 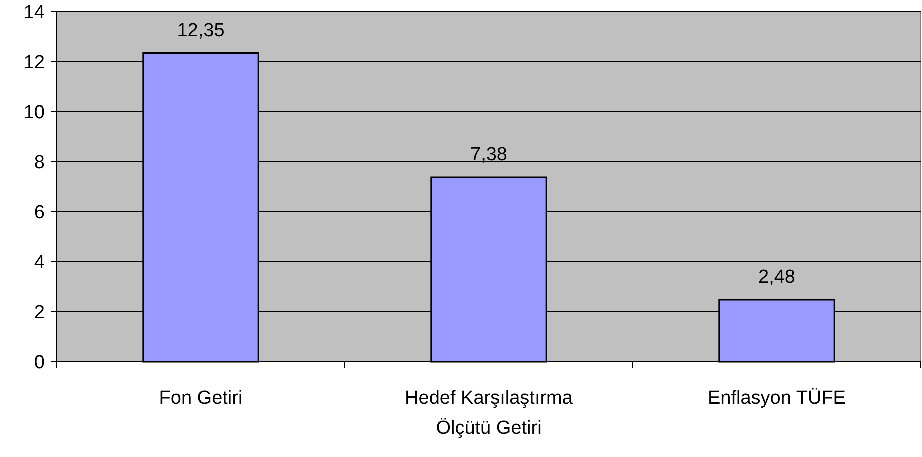 I want to click on y-tick-label: 0, so click(x=39, y=363).